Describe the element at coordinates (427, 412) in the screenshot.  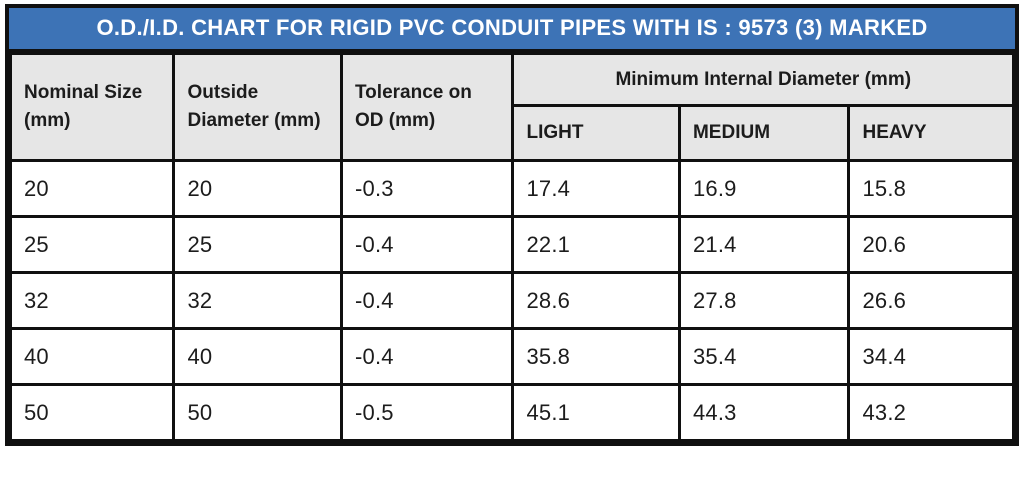
I see `cell-tolerance: -0.5` at that location.